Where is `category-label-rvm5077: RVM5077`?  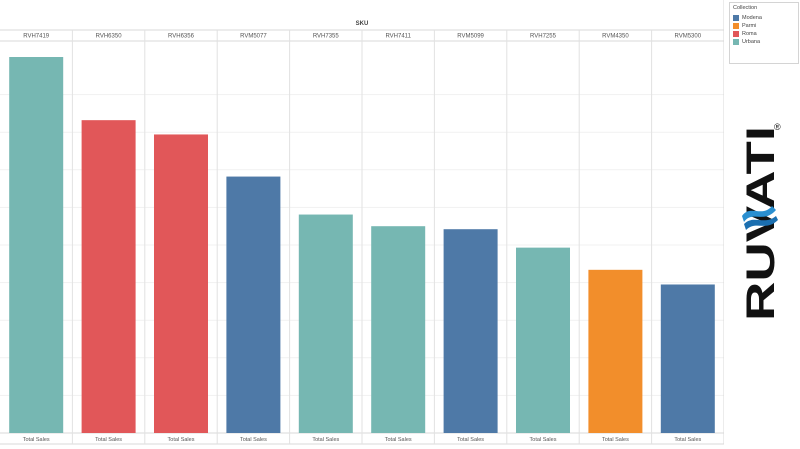
category-label-rvm5077: RVM5077 is located at coordinates (253, 37).